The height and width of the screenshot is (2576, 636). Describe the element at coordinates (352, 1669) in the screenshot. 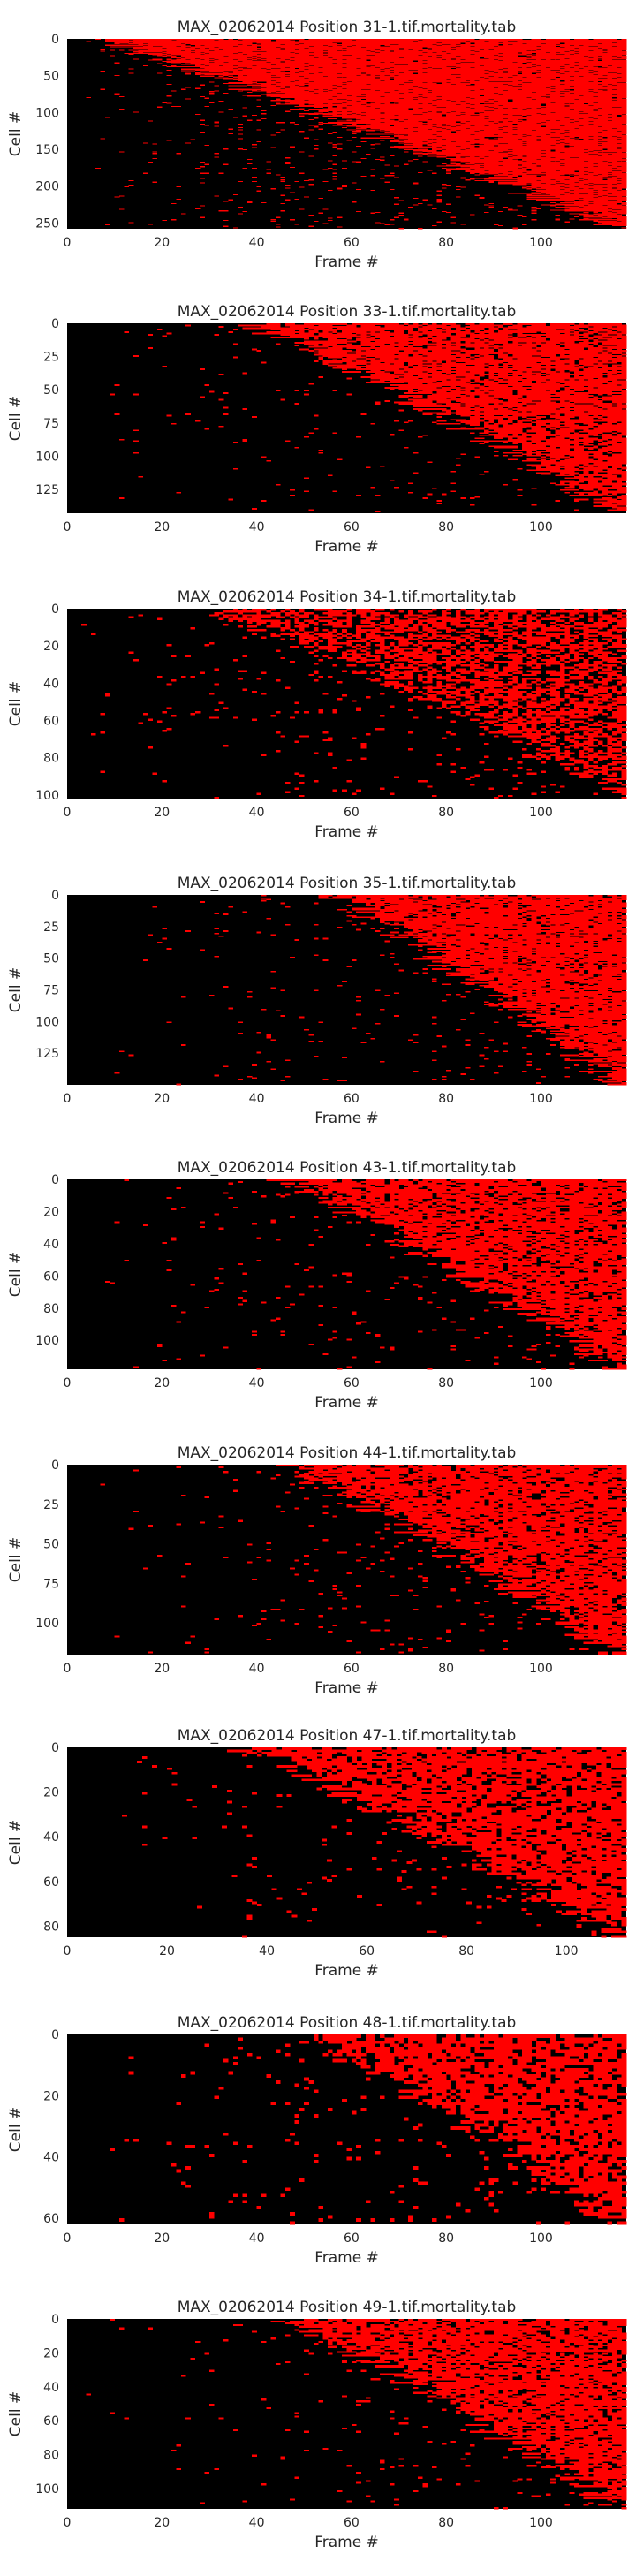

I see `x-tick-label: 60` at that location.